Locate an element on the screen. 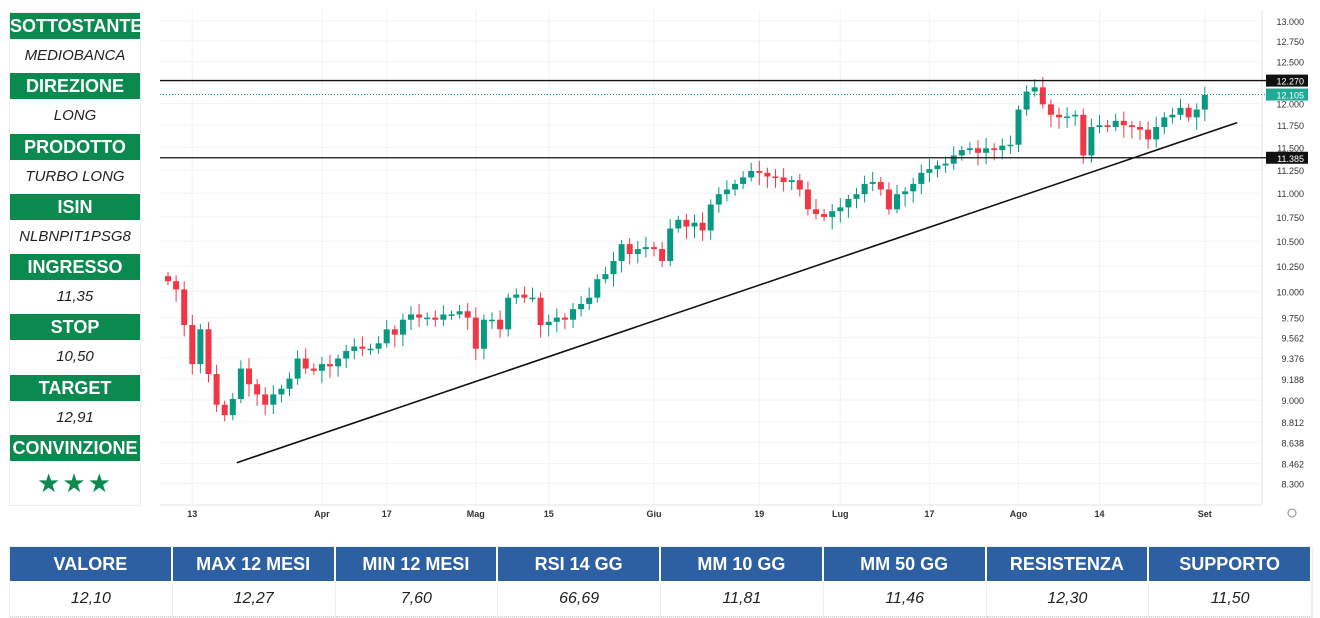 The image size is (1320, 618). panel-value: 12,91 is located at coordinates (75, 417).